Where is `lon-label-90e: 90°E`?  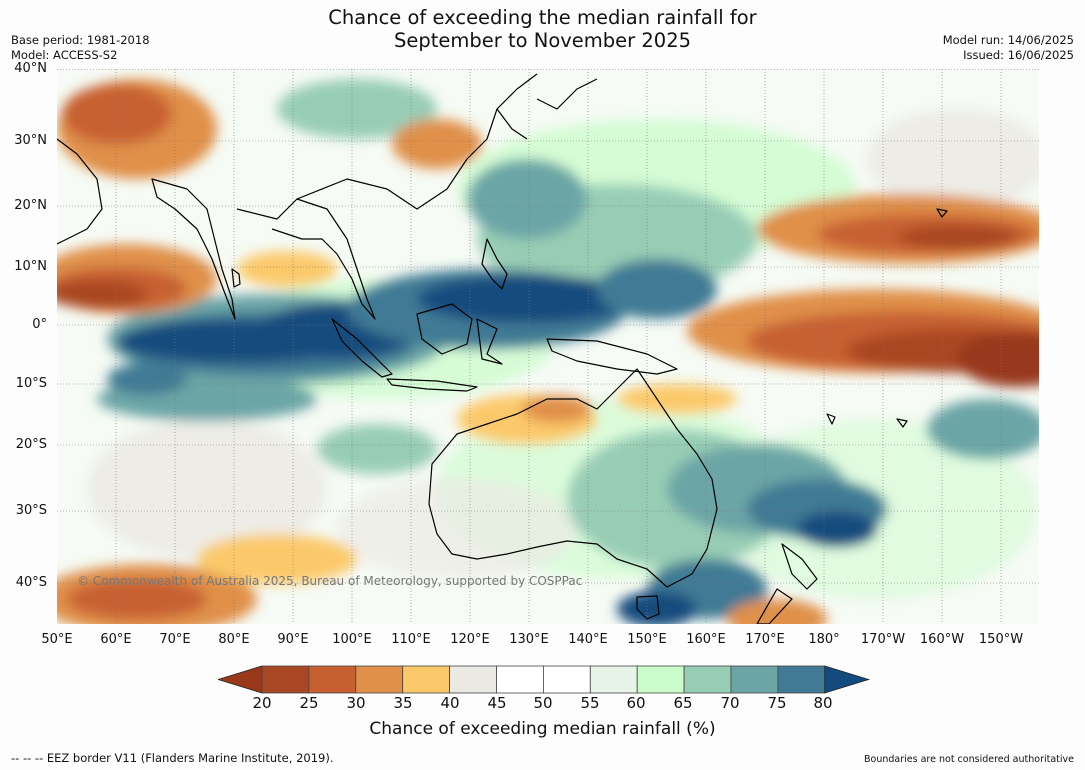
lon-label-90e: 90°E is located at coordinates (293, 639).